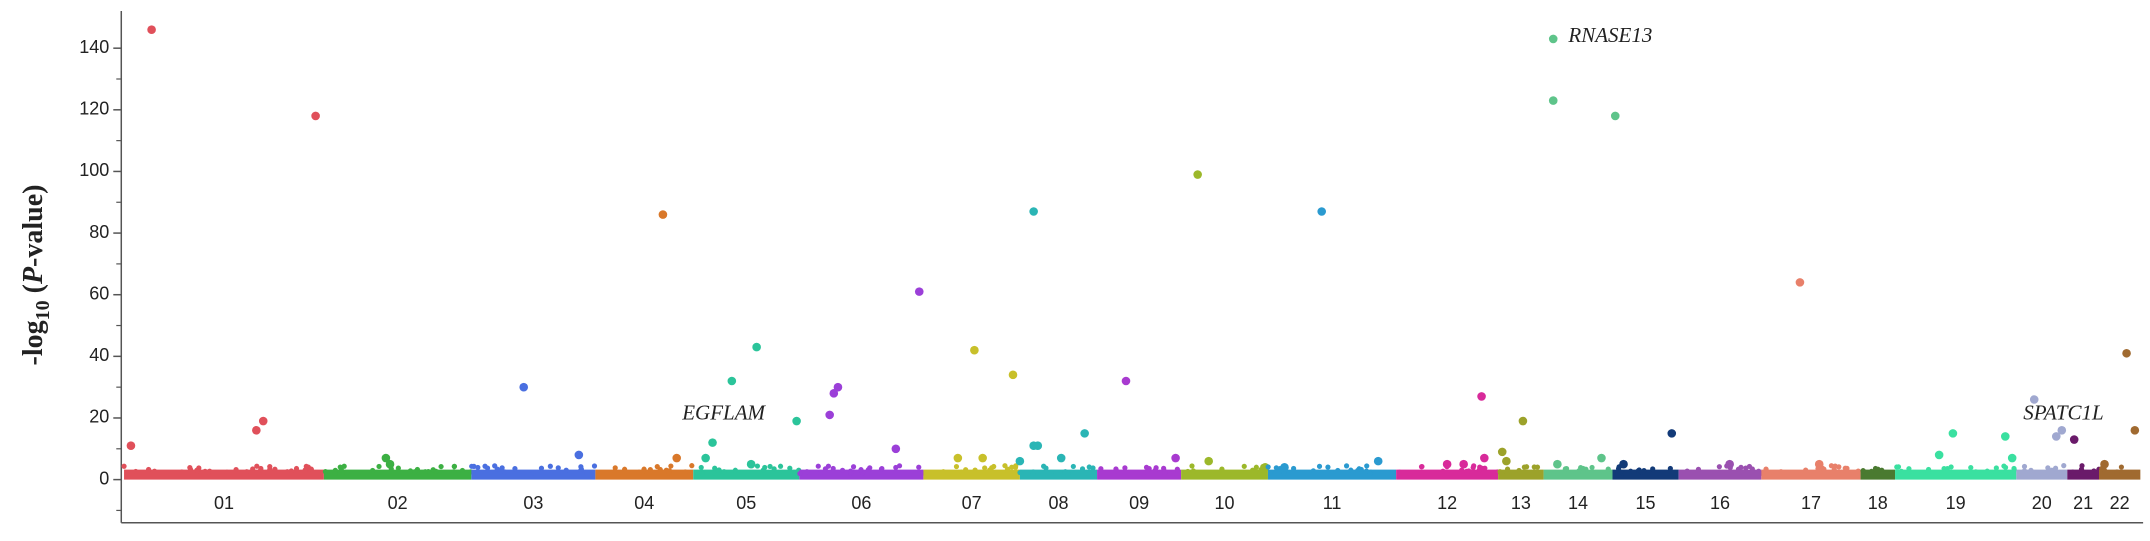 The height and width of the screenshot is (541, 2150). I want to click on x-tick-label: 20, so click(2042, 503).